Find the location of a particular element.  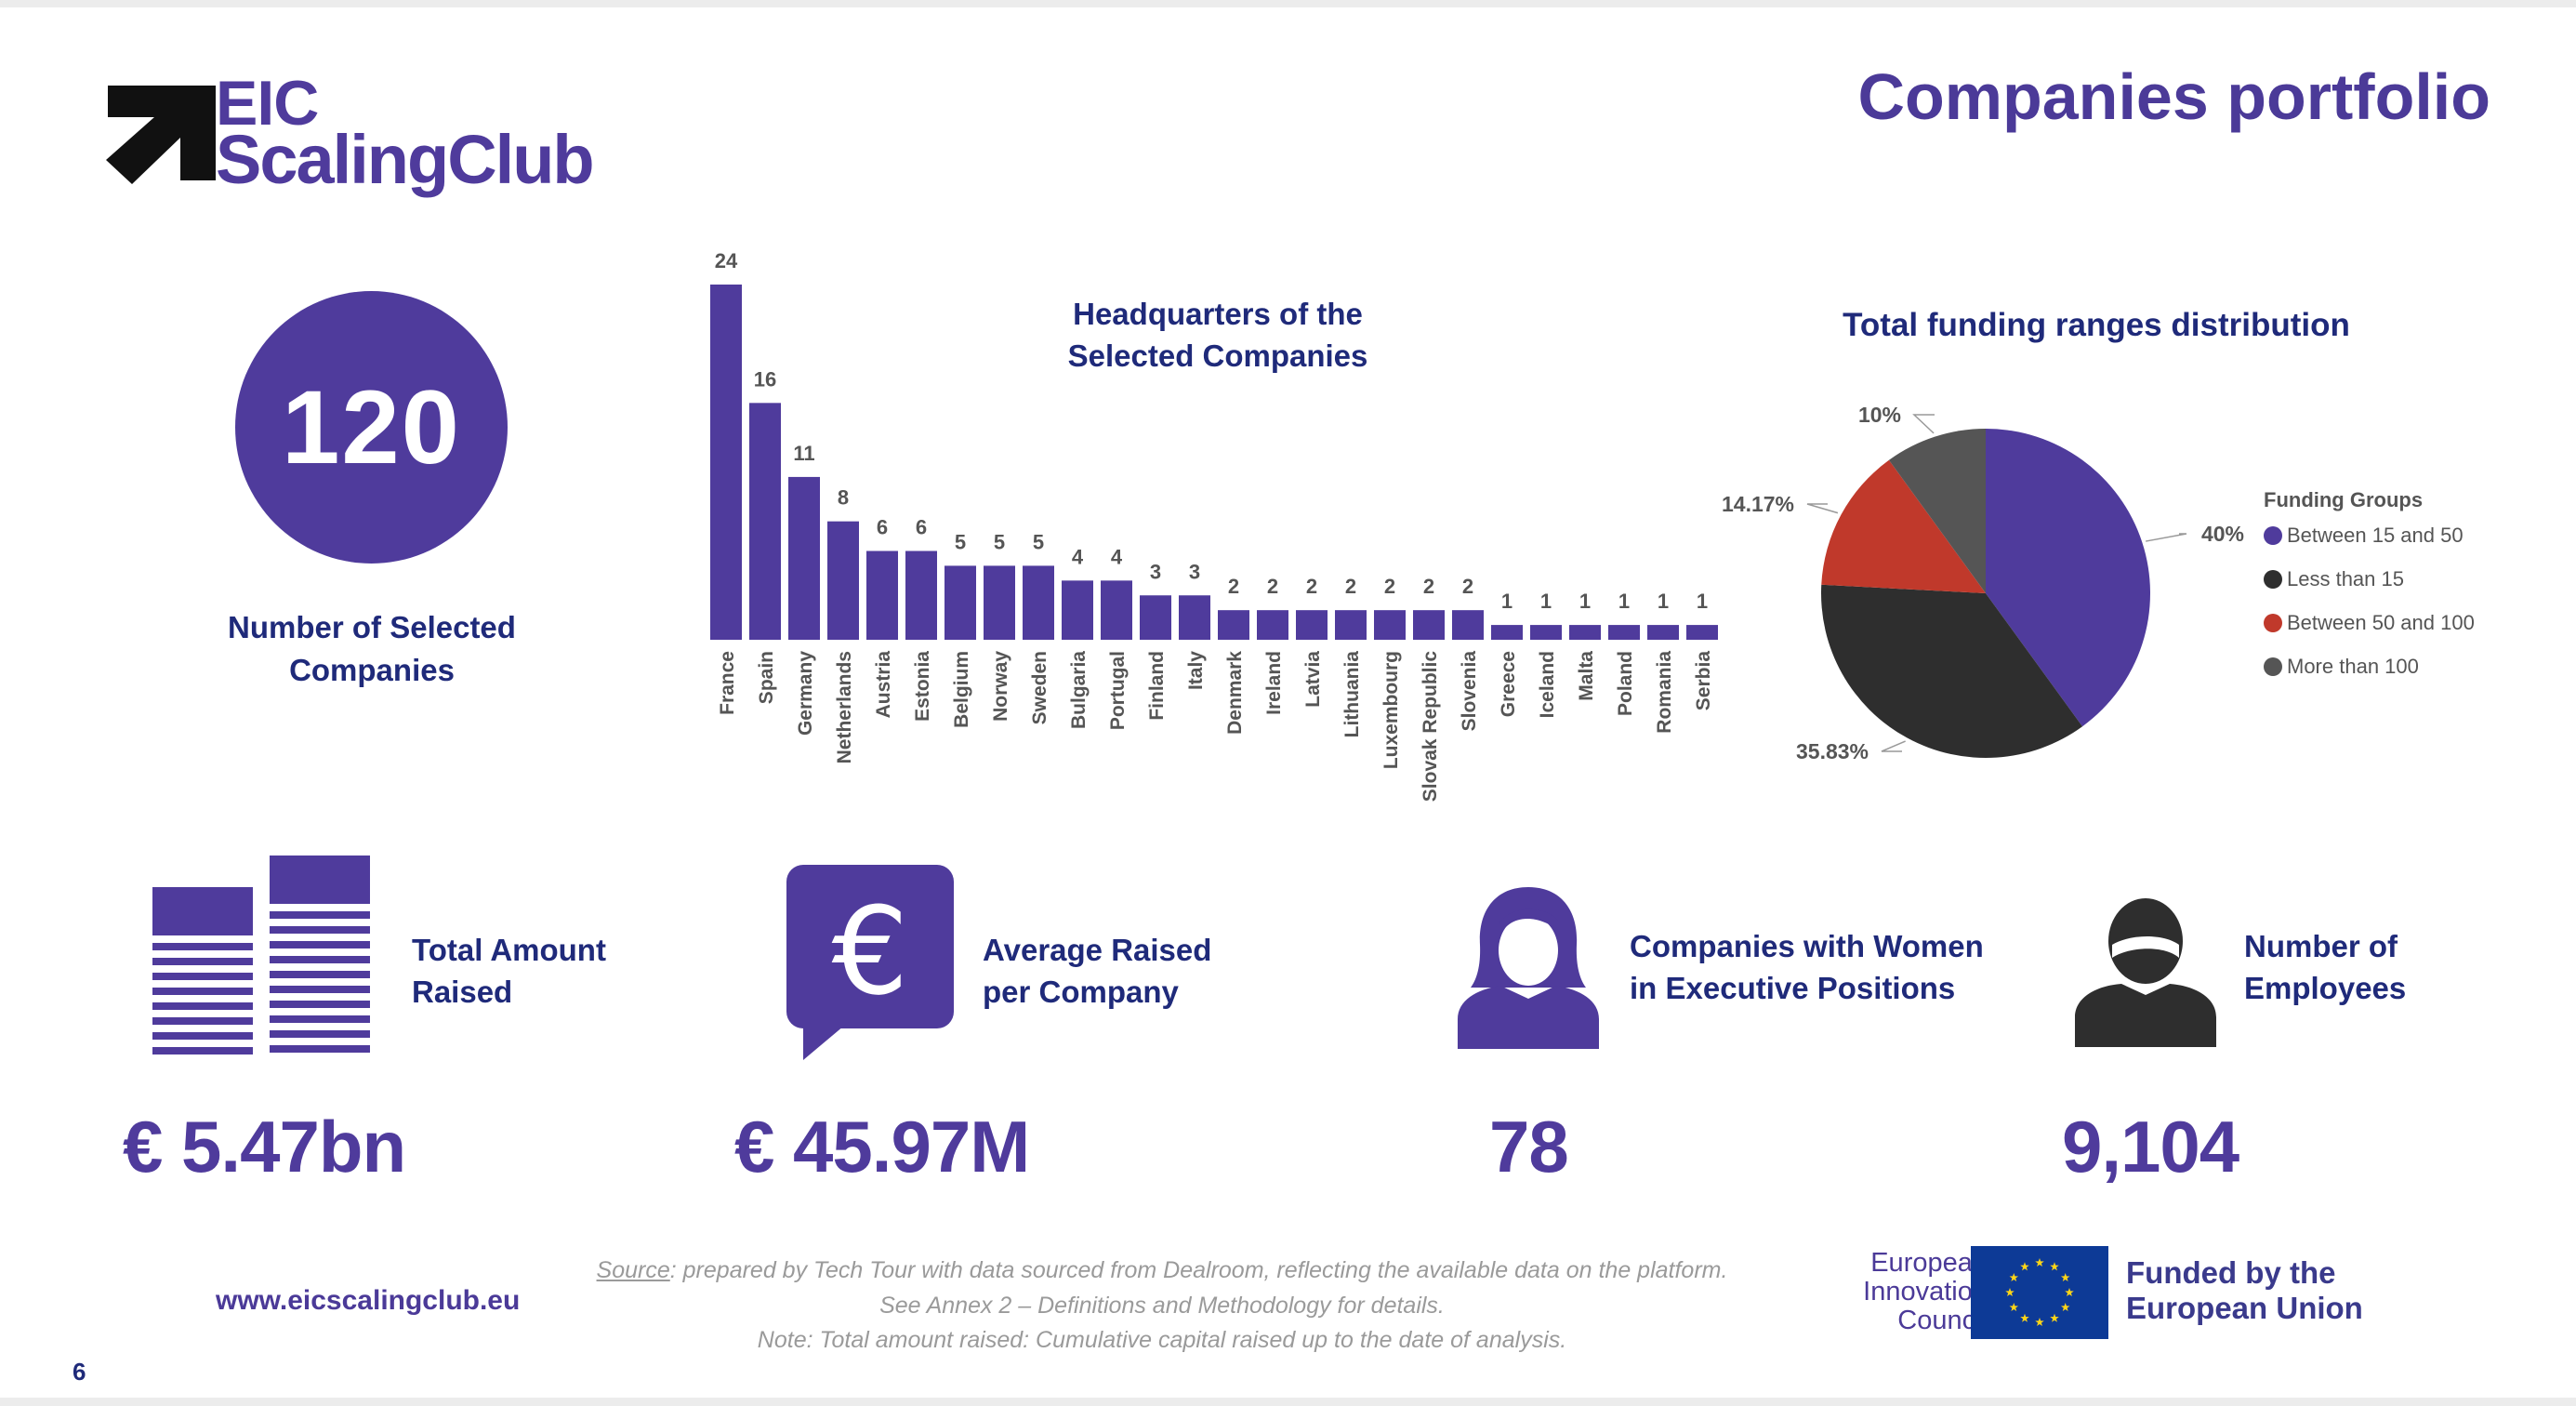

pie-legend-item: More than 100 is located at coordinates (2353, 666).